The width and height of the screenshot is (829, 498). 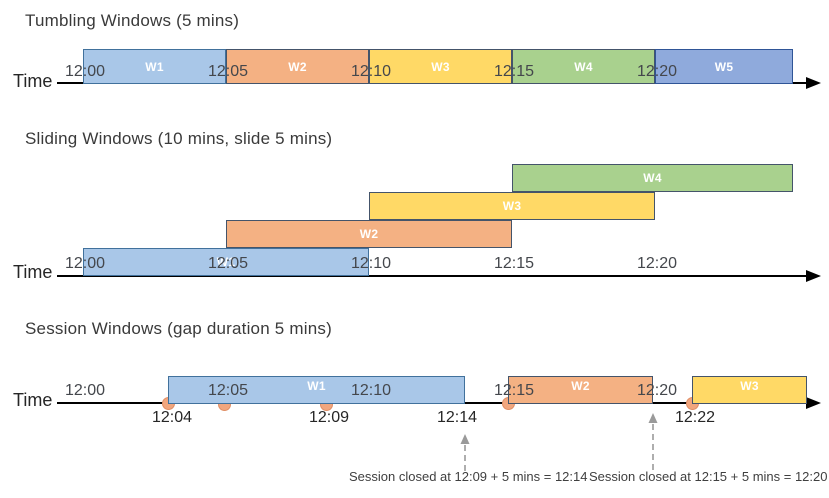 What do you see at coordinates (132, 20) in the screenshot?
I see `section-title: Tumbling Windows (5 mins)` at bounding box center [132, 20].